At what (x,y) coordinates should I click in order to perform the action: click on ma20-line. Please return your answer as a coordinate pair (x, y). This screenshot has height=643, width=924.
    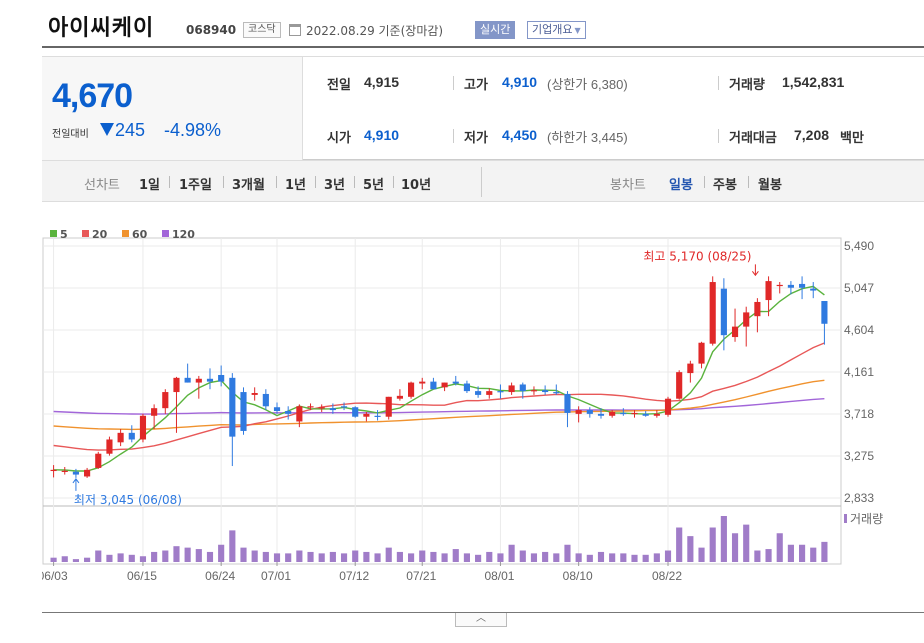
    Looking at the image, I should click on (439, 396).